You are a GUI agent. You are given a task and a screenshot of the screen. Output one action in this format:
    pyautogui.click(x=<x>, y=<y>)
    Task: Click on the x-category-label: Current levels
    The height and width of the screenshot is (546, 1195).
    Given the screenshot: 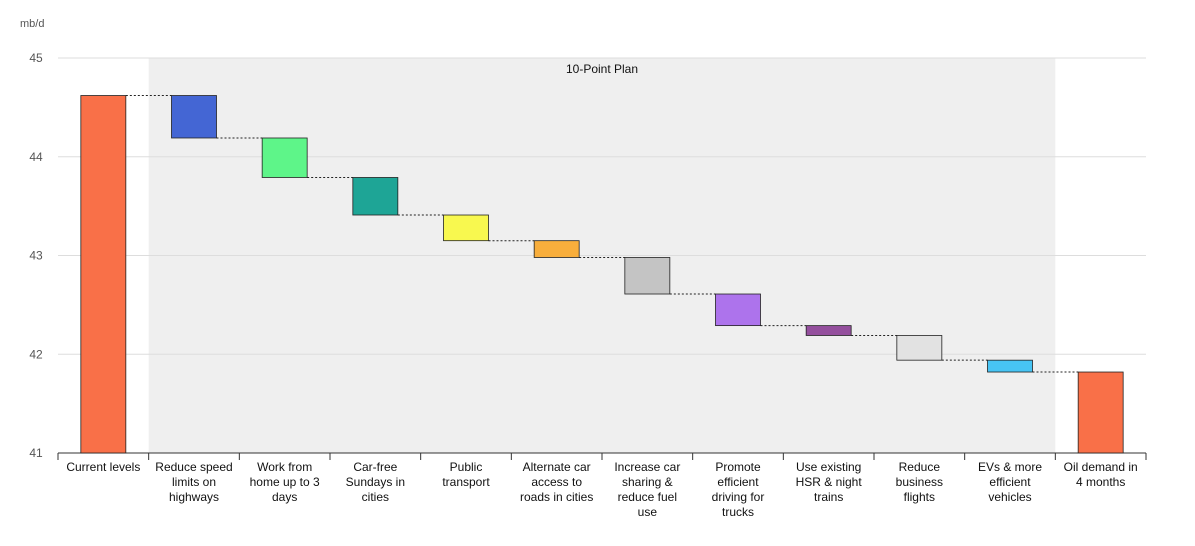 What is the action you would take?
    pyautogui.click(x=103, y=467)
    